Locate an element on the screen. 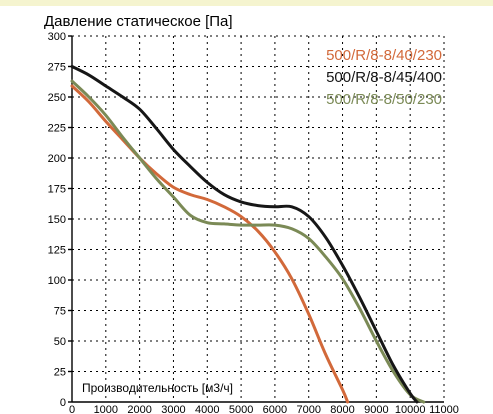 This screenshot has height=414, width=493. legend-entry-2: 500/R/8-8/45/400 is located at coordinates (384, 77).